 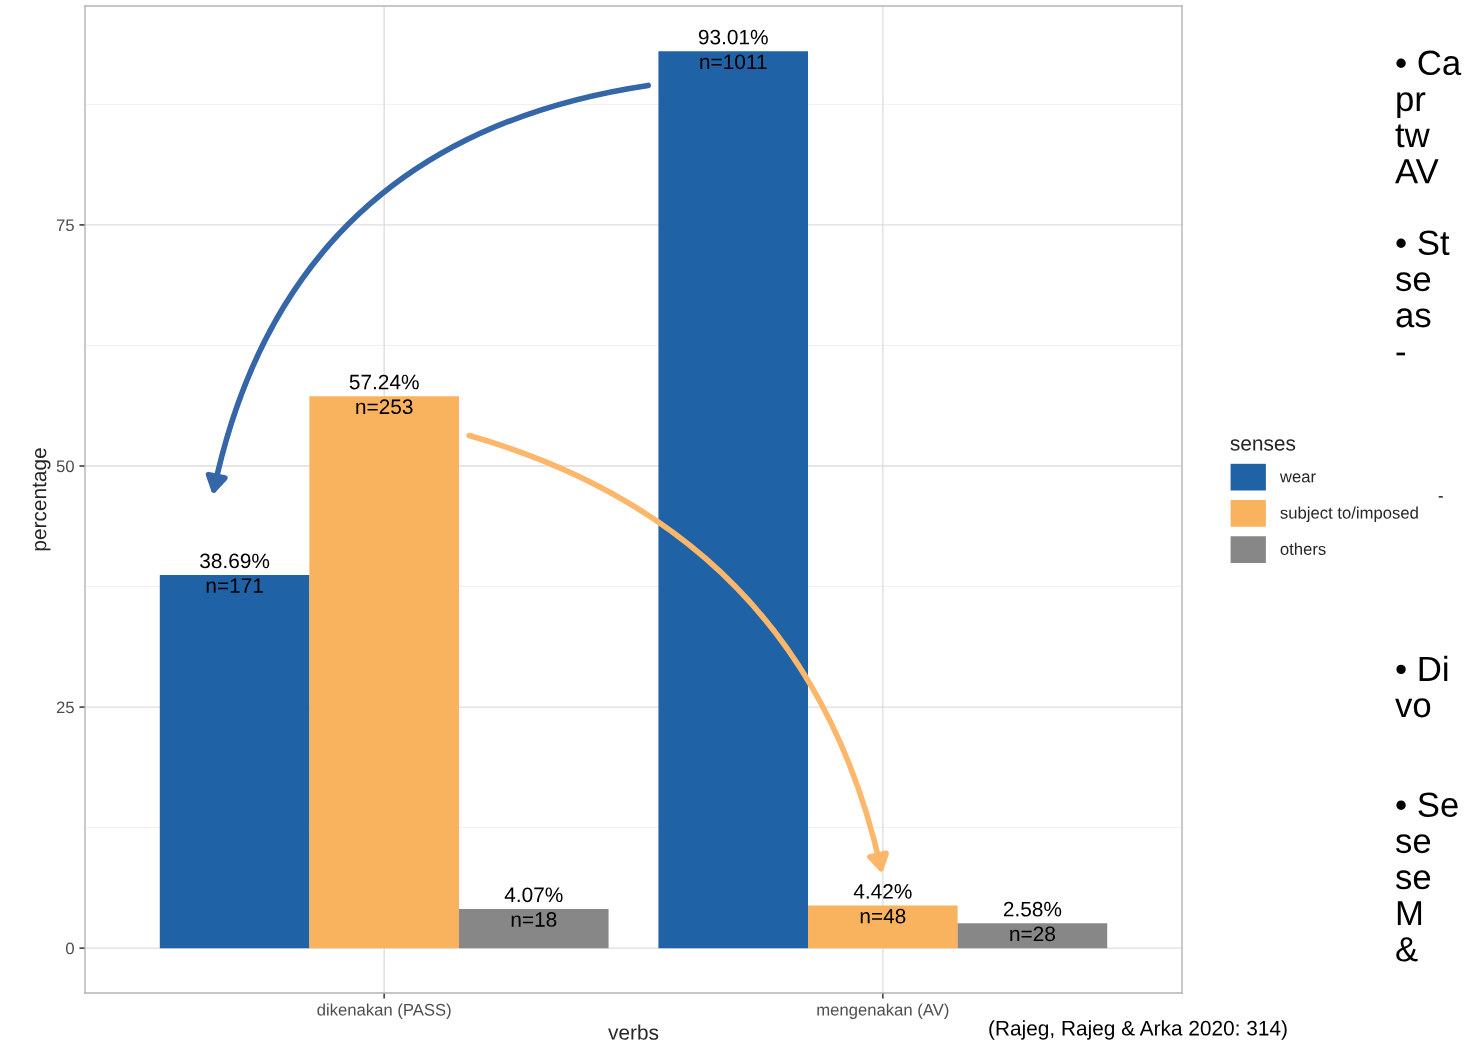 What do you see at coordinates (1349, 514) in the screenshot?
I see `legend-label: subject to/imposed` at bounding box center [1349, 514].